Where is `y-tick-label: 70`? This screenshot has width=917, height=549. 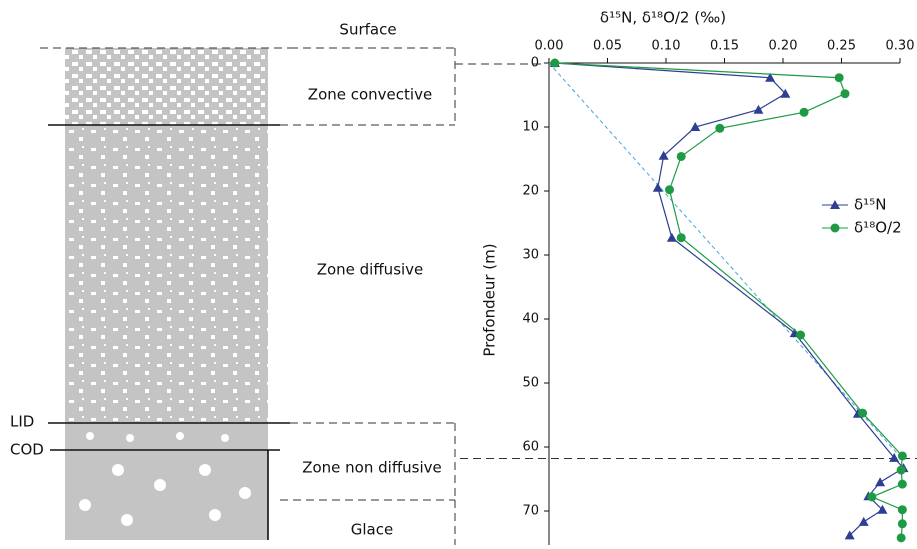
y-tick-label: 70 is located at coordinates (530, 511).